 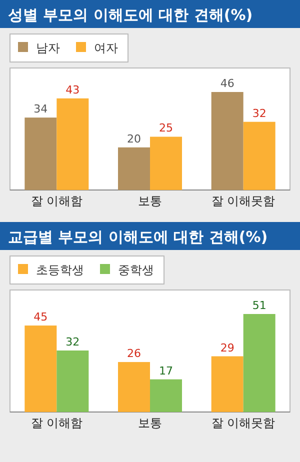 I want to click on data-label: 43, so click(x=73, y=89).